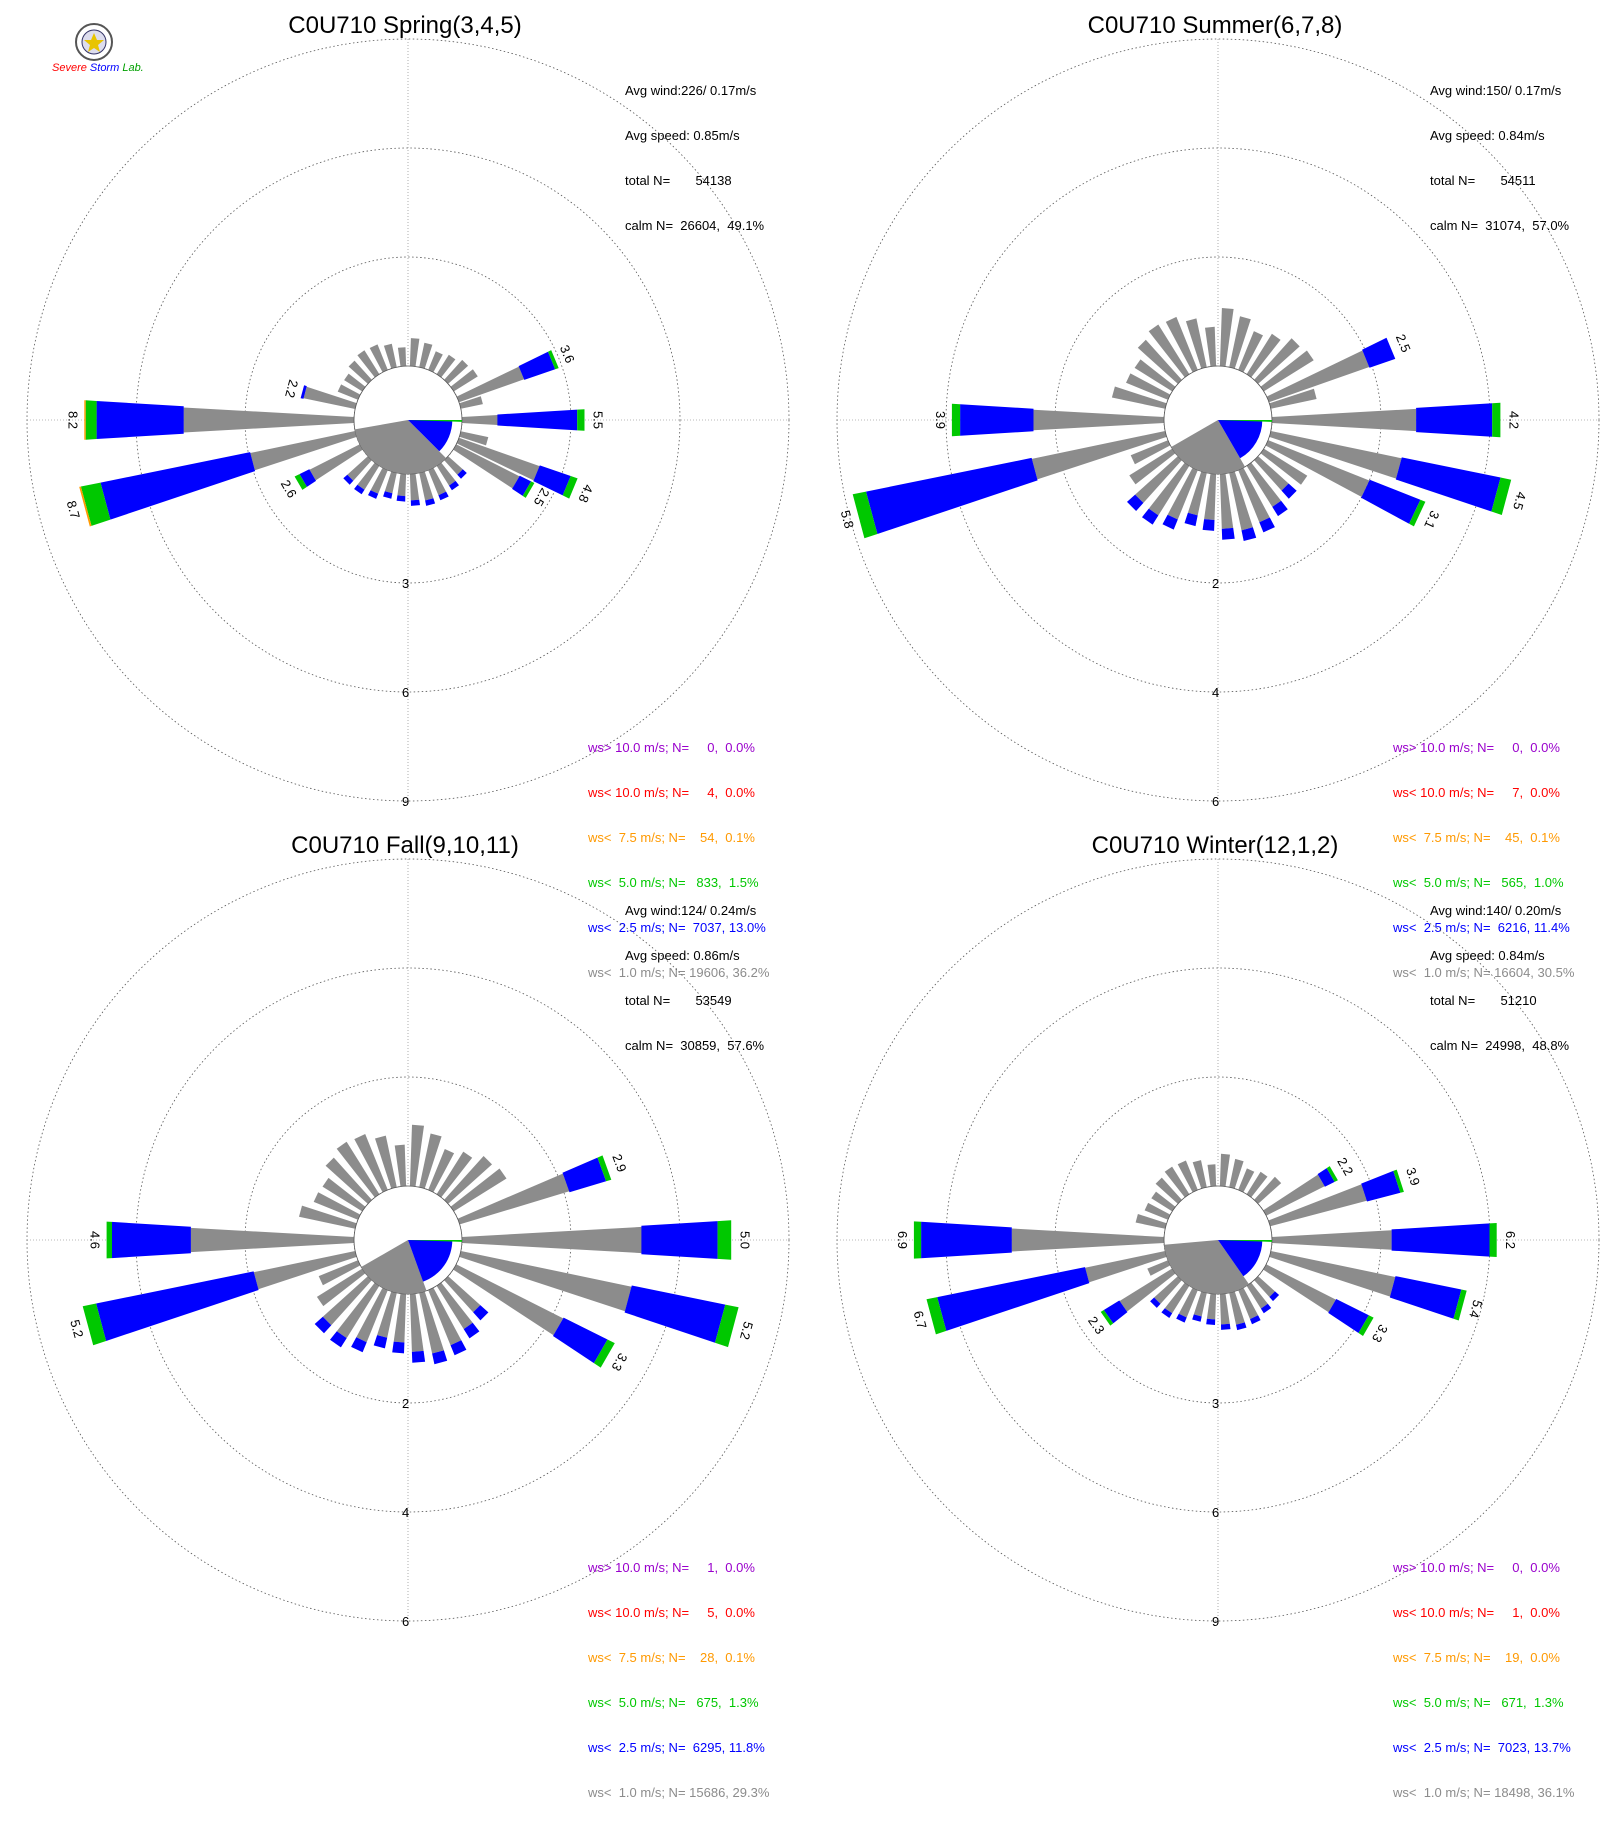 Image resolution: width=1620 pixels, height=1830 pixels. Describe the element at coordinates (744, 1240) in the screenshot. I see `bar-value-label: 5.0` at that location.